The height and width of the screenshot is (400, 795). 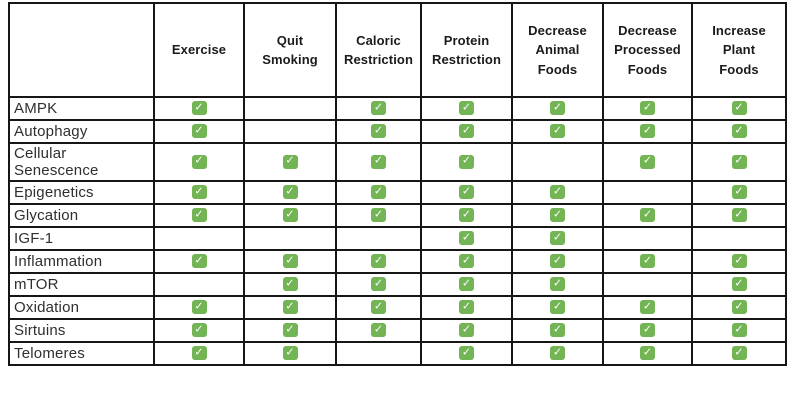 I want to click on cell-autophagy-caloric-restriction, so click(x=378, y=131).